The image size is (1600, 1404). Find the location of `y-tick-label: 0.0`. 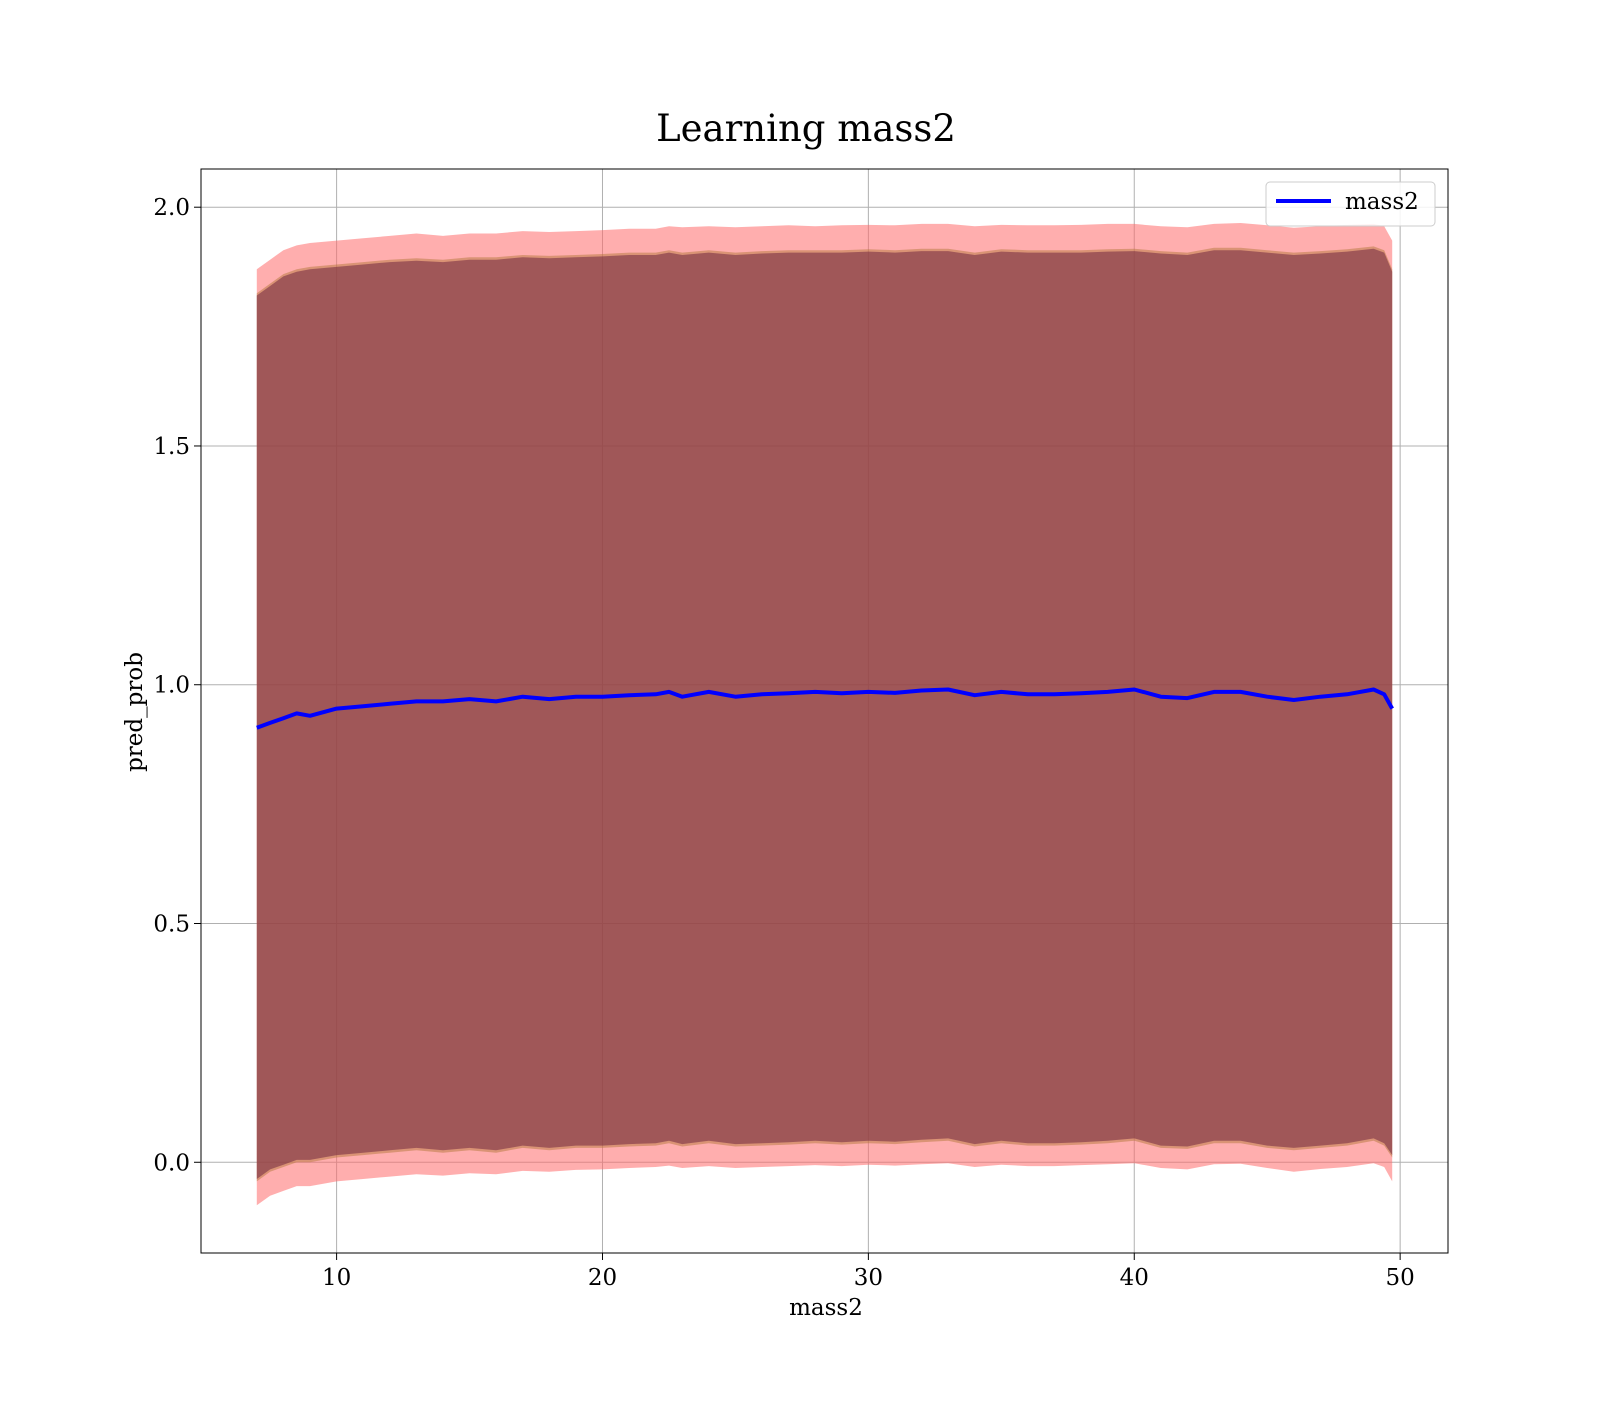

y-tick-label: 0.0 is located at coordinates (171, 1163).